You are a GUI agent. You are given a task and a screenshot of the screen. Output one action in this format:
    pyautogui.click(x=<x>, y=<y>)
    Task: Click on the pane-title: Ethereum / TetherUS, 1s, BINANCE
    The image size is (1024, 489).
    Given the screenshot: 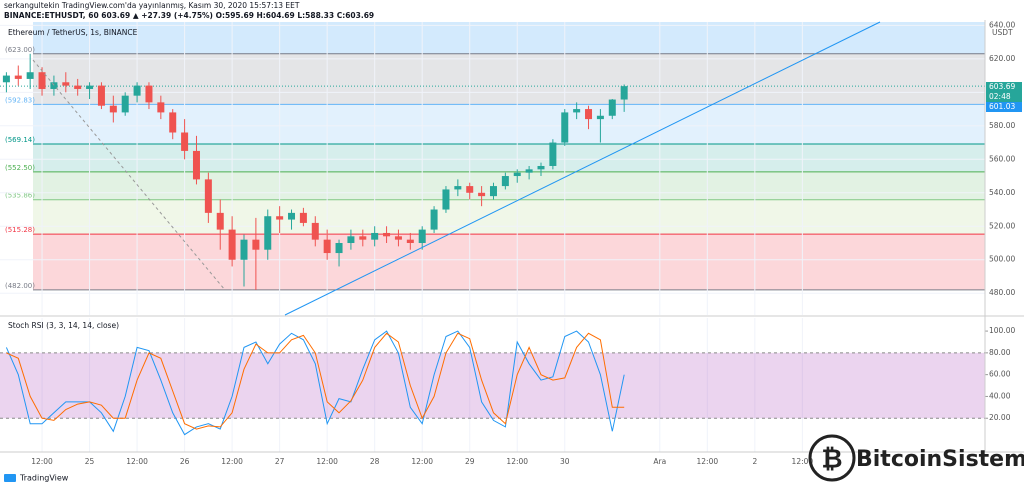 What is the action you would take?
    pyautogui.click(x=73, y=32)
    